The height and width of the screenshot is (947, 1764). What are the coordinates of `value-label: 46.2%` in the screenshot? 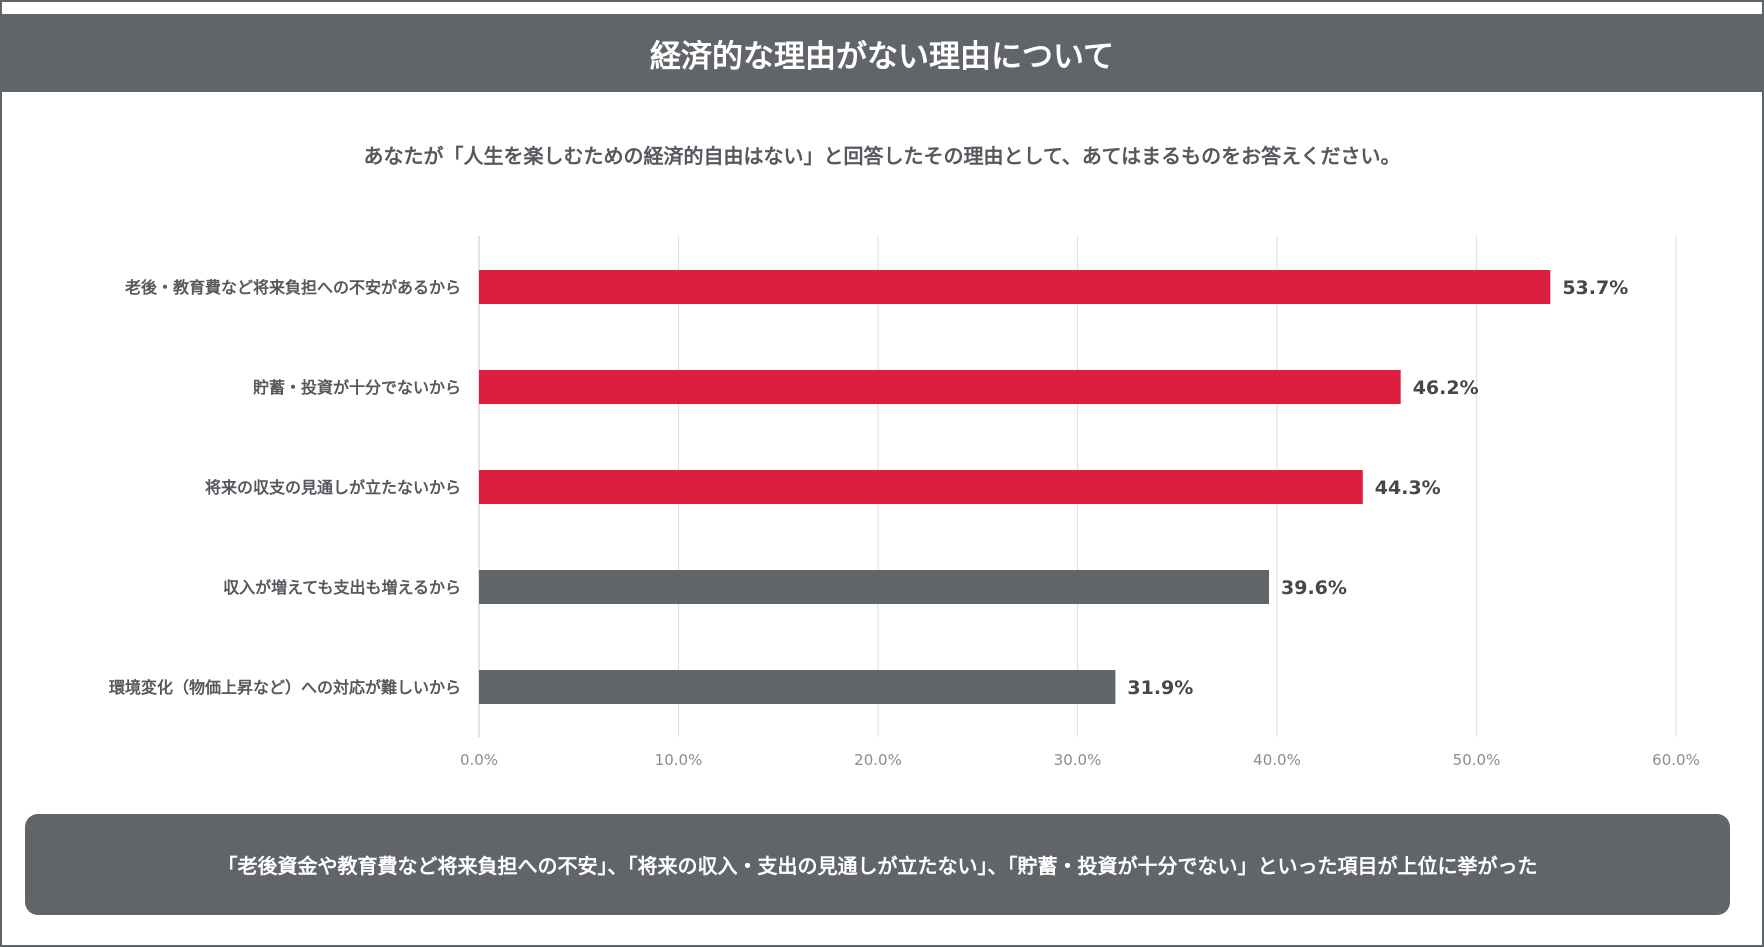 It's located at (1446, 388).